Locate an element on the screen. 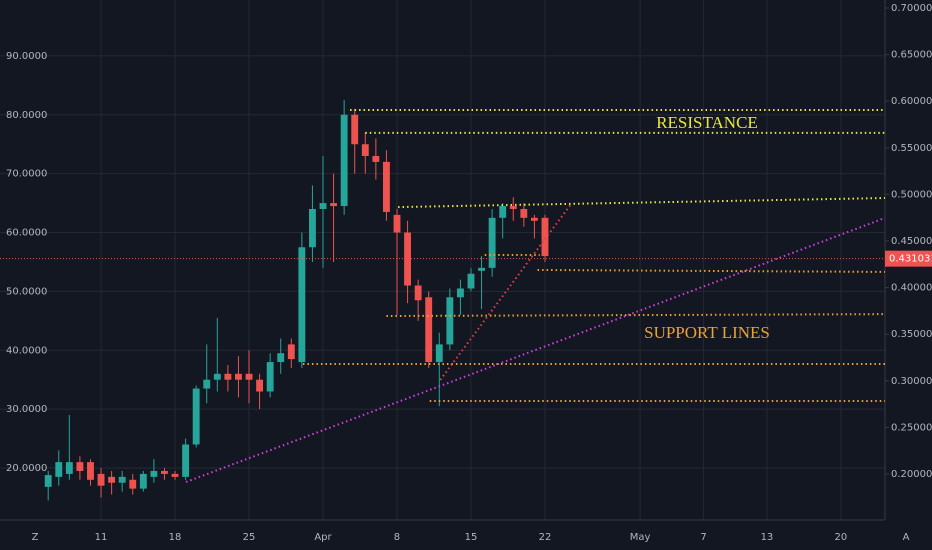 The height and width of the screenshot is (550, 932). auto-button: A is located at coordinates (906, 537).